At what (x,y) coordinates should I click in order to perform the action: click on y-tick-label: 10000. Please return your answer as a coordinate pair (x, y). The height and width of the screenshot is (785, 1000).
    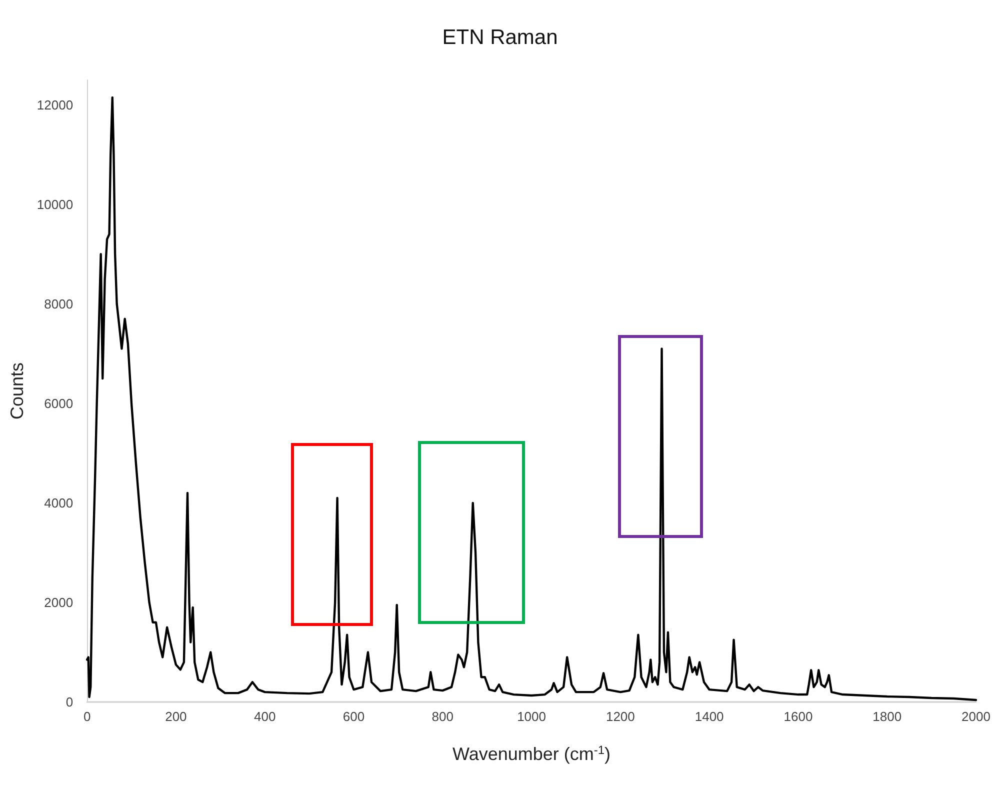
    Looking at the image, I should click on (55, 204).